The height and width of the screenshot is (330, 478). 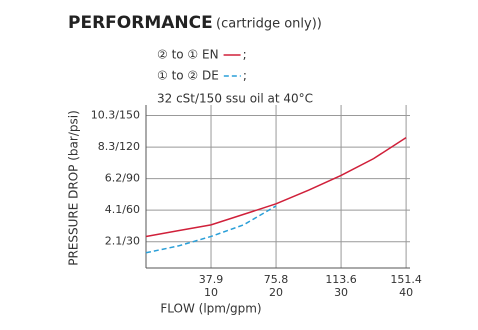 What do you see at coordinates (74, 188) in the screenshot?
I see `y-axis-title: PRESSURE DROP (bar/psi)` at bounding box center [74, 188].